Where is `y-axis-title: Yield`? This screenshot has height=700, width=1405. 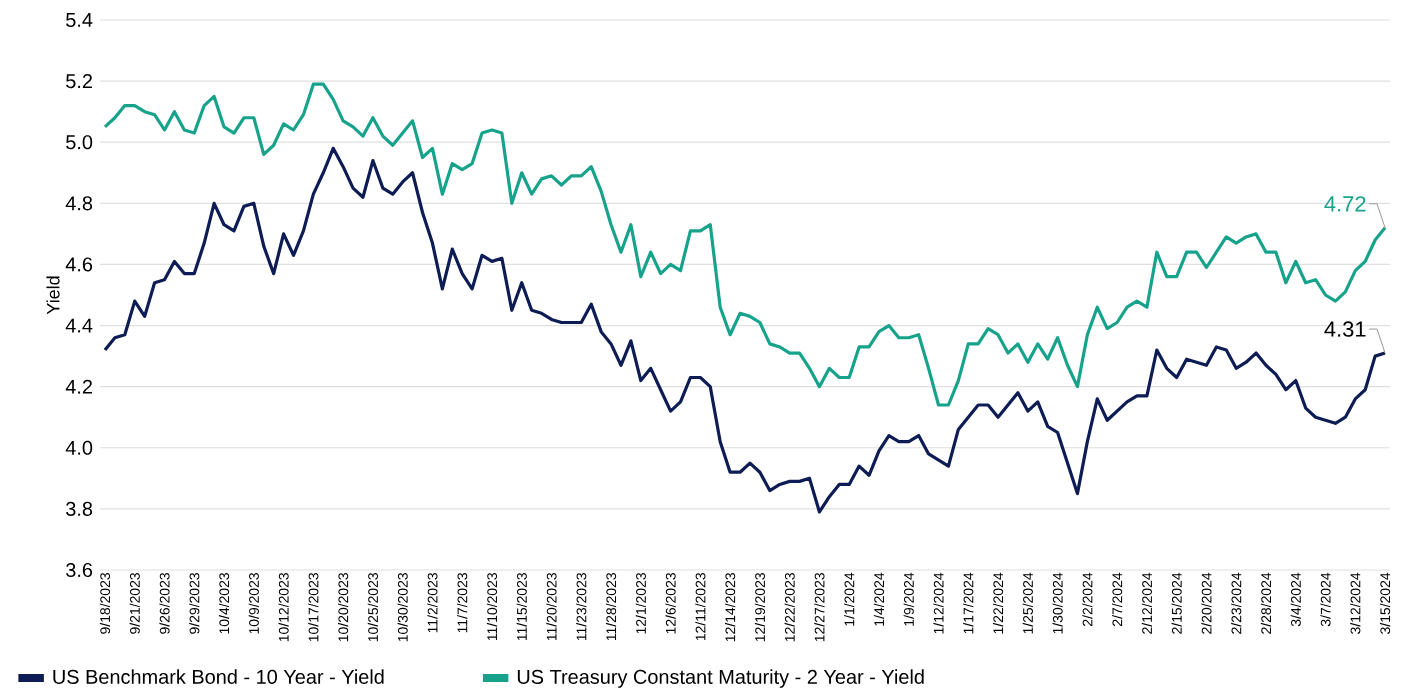 y-axis-title: Yield is located at coordinates (53, 295).